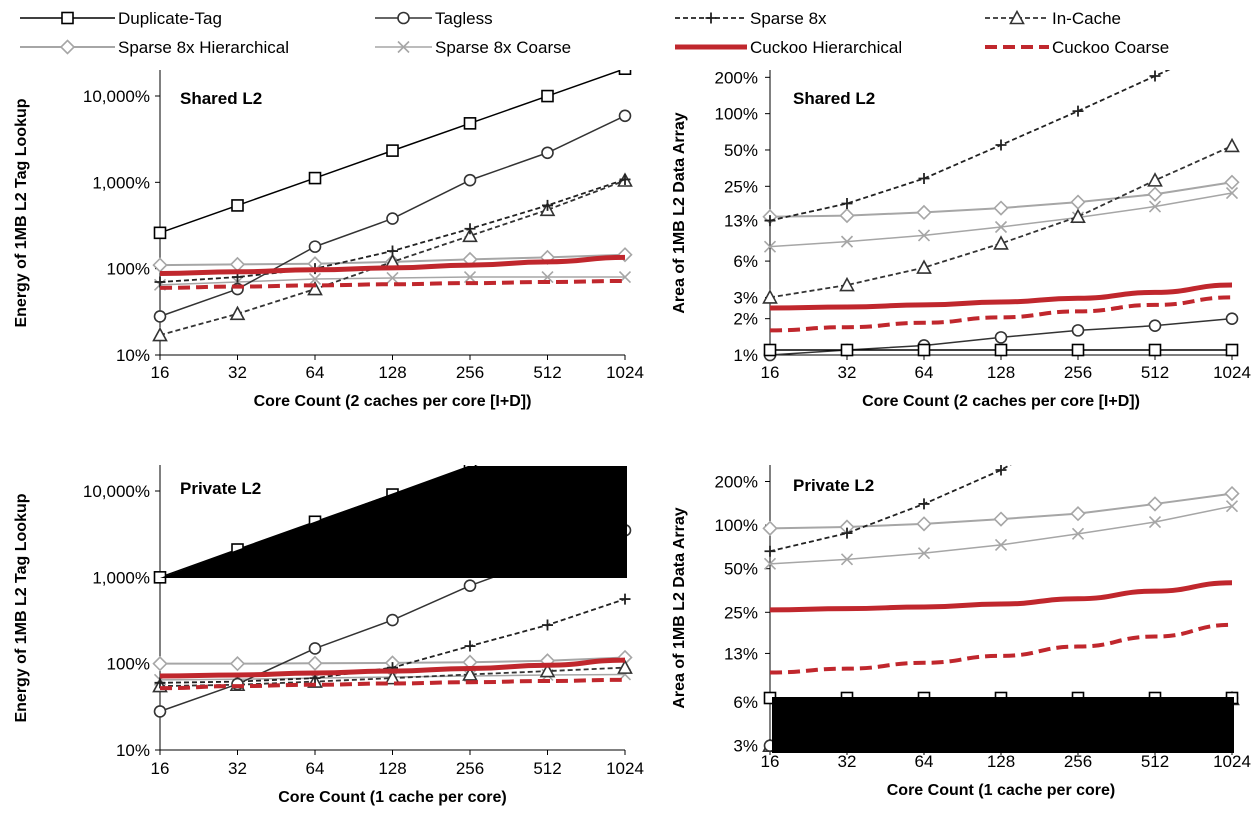 The width and height of the screenshot is (1258, 838). What do you see at coordinates (392, 668) in the screenshot?
I see `series-cuckoo_hier` at bounding box center [392, 668].